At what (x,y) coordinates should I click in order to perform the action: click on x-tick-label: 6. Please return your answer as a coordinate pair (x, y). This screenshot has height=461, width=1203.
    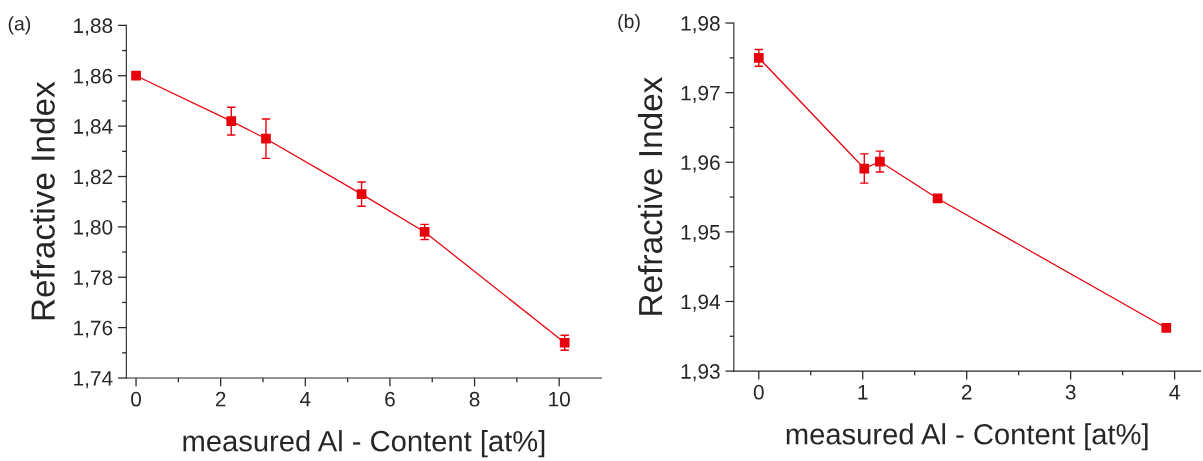
    Looking at the image, I should click on (390, 399).